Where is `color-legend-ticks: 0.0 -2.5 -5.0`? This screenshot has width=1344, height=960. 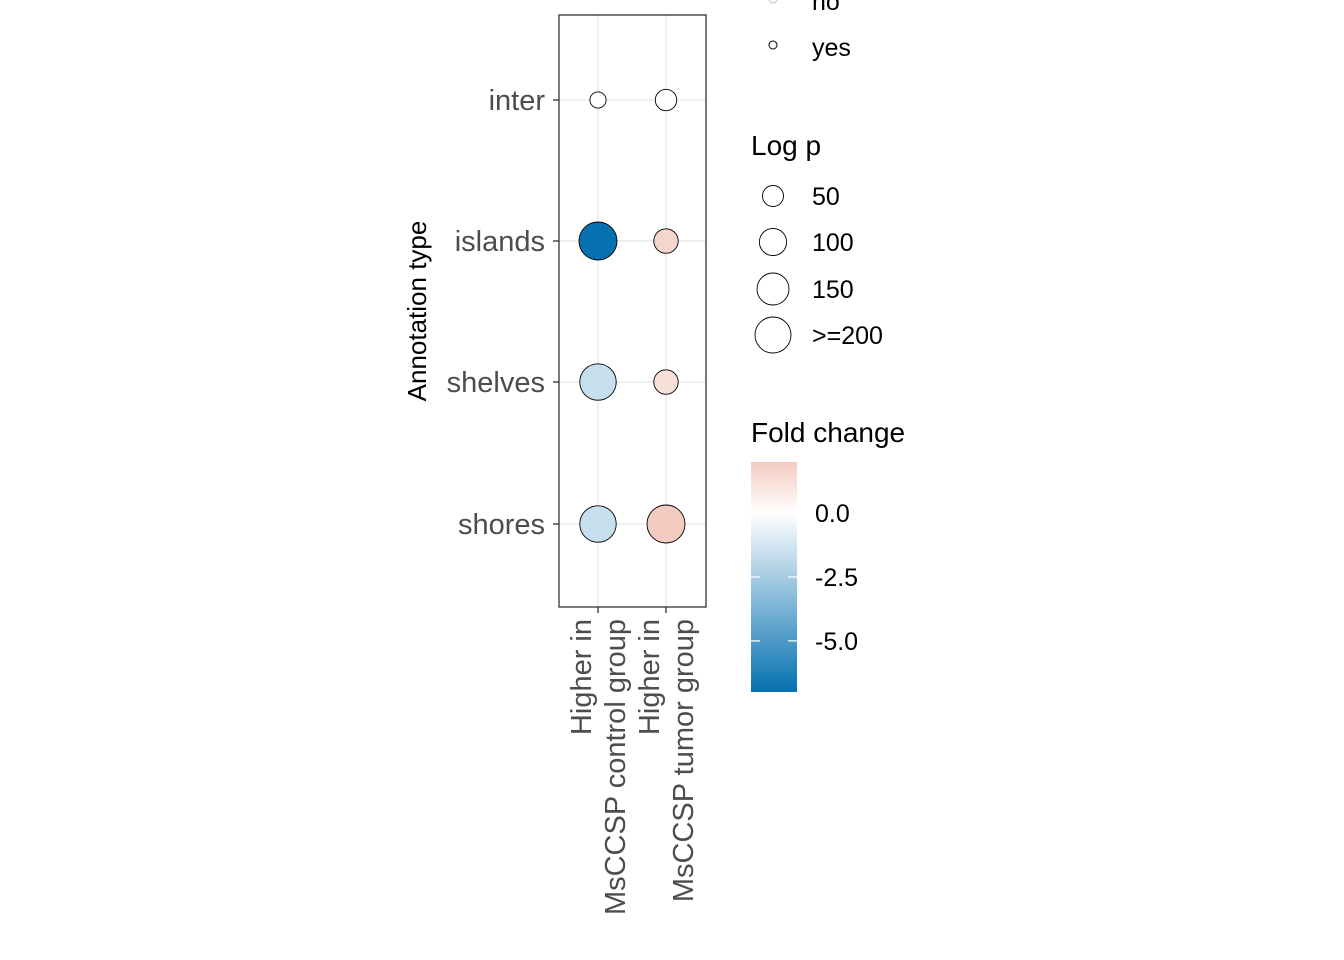 color-legend-ticks: 0.0 -2.5 -5.0 is located at coordinates (804, 578).